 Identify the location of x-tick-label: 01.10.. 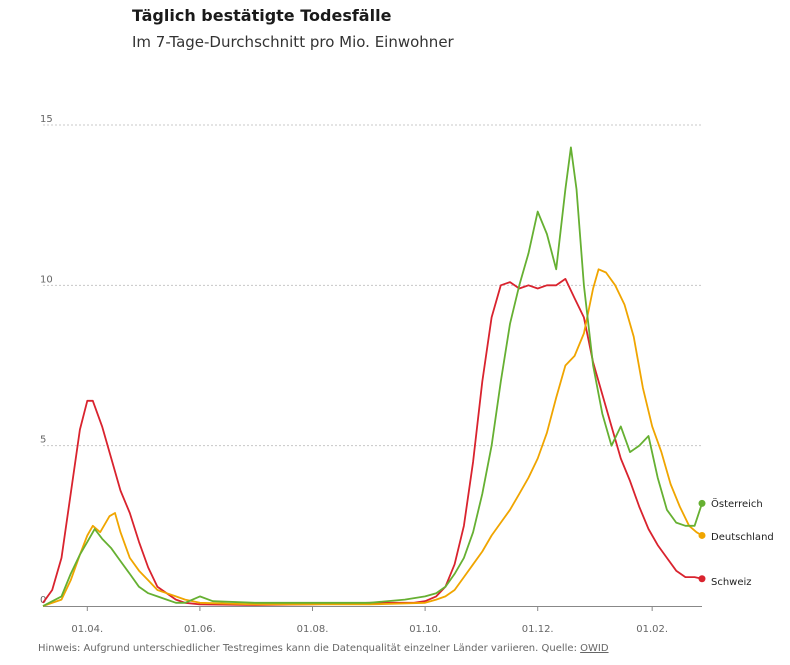
(425, 629).